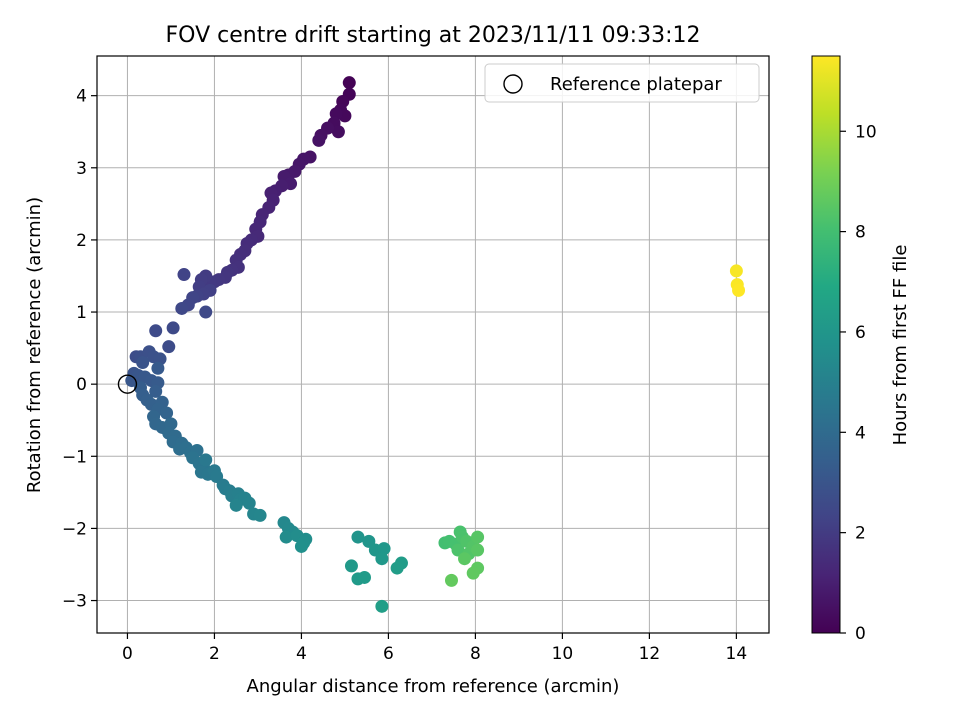 This screenshot has width=960, height=720. I want to click on legend-box, so click(622, 83).